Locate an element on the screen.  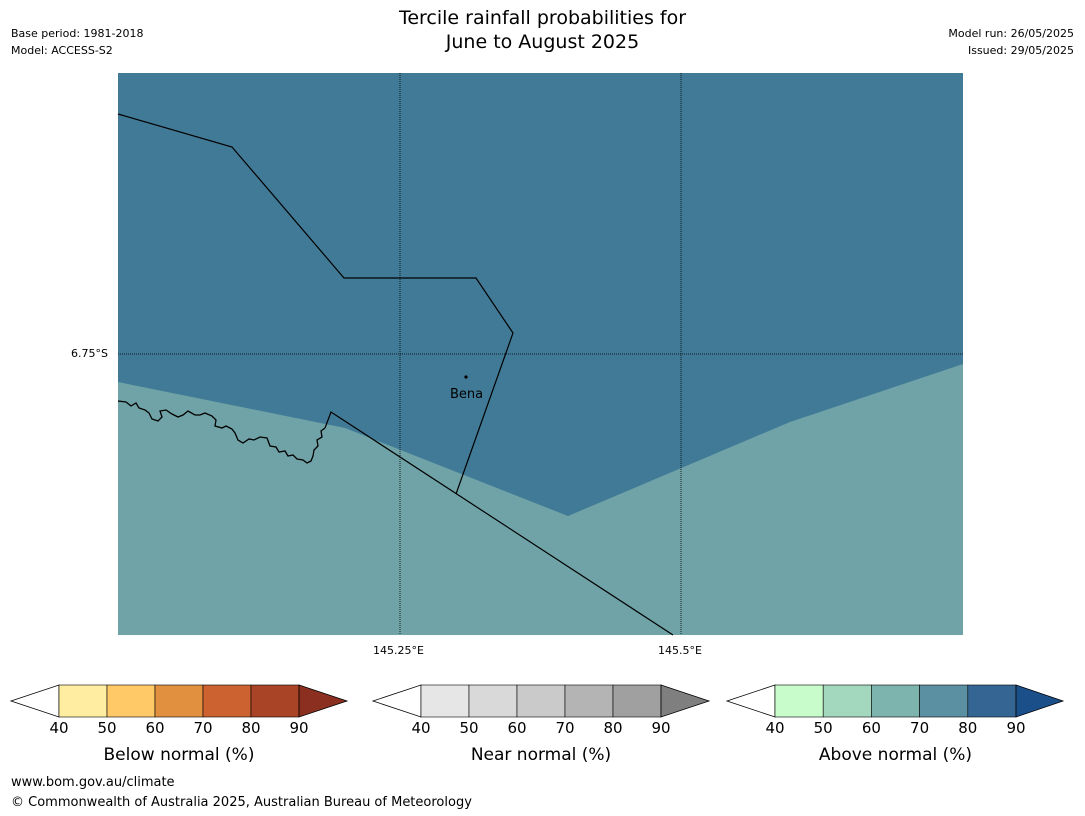
coastline is located at coordinates (221, 432).